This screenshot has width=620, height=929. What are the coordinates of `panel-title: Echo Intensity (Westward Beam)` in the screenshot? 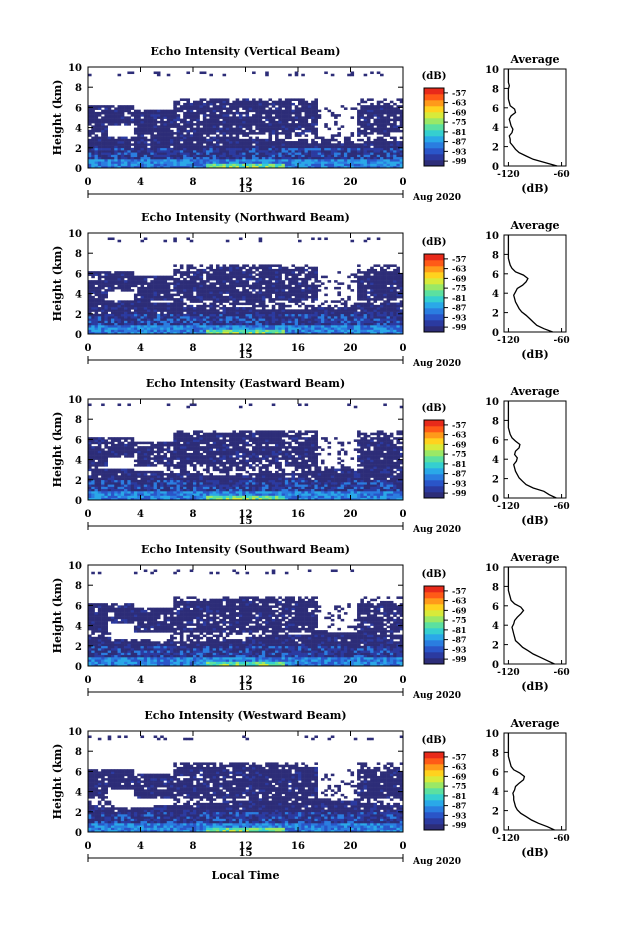 It's located at (245, 715).